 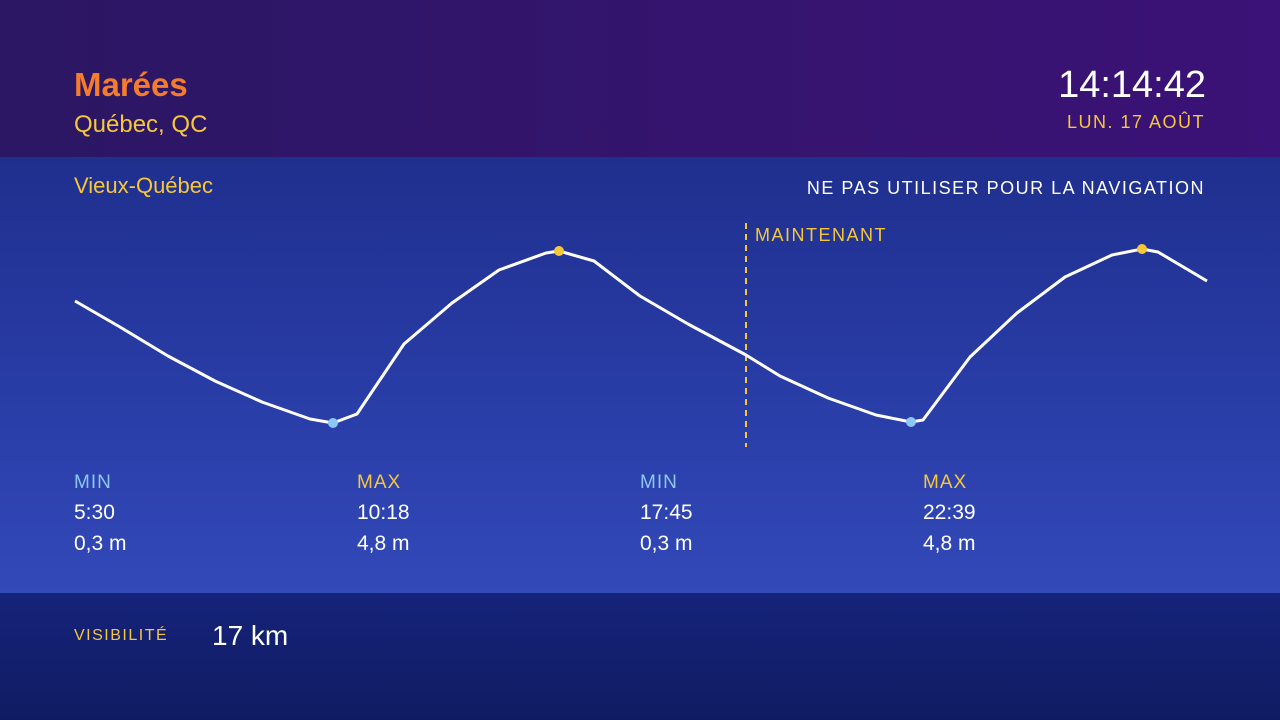 What do you see at coordinates (949, 512) in the screenshot?
I see `tide-time: 22:39` at bounding box center [949, 512].